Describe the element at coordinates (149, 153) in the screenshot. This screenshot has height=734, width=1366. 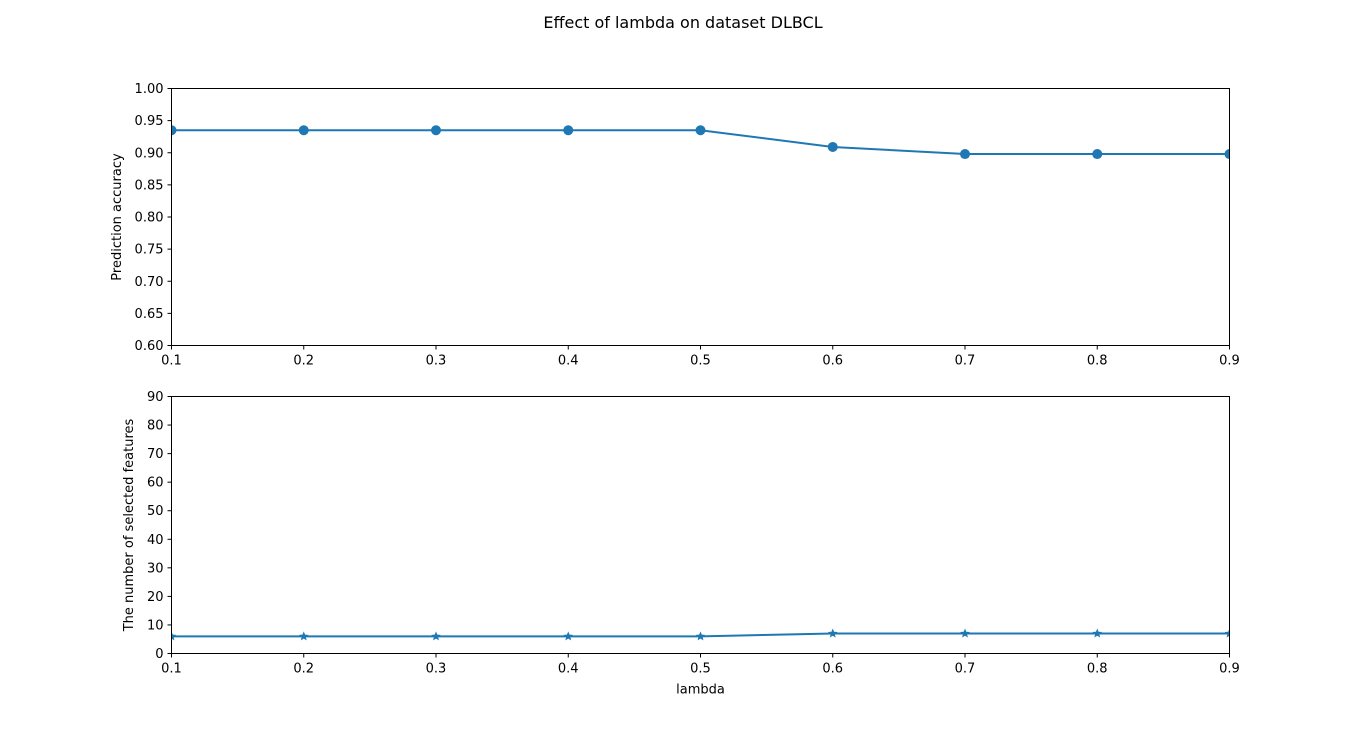
I see `y-tick-label: 0.90` at that location.